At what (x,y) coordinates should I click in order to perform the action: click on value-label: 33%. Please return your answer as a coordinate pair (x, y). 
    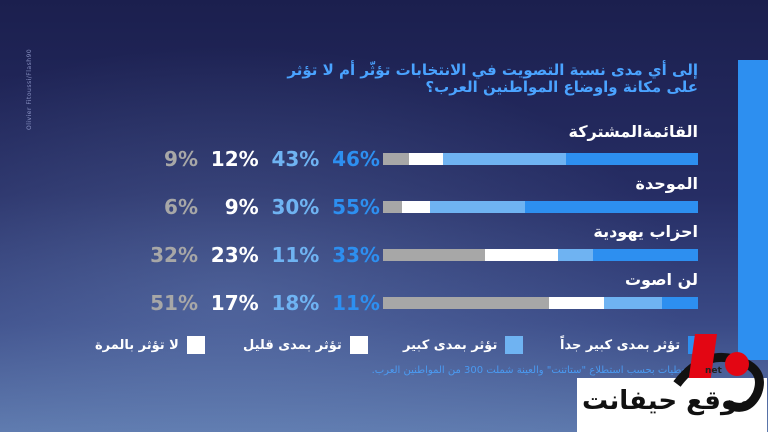
    Looking at the image, I should click on (356, 255).